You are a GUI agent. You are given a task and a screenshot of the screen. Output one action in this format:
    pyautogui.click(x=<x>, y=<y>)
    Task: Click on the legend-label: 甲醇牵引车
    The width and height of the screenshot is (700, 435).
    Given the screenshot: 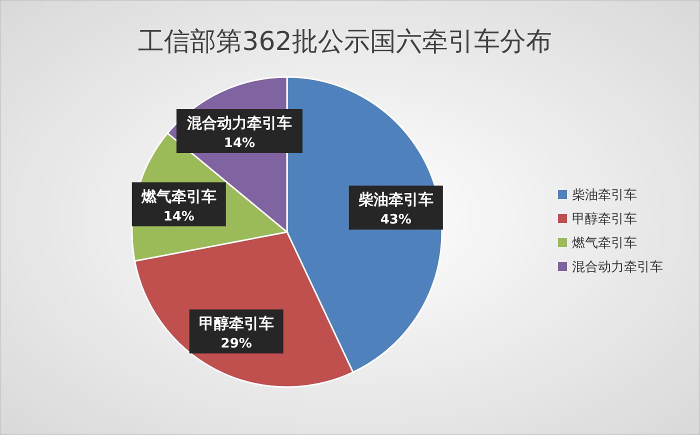 What is the action you would take?
    pyautogui.click(x=604, y=219)
    